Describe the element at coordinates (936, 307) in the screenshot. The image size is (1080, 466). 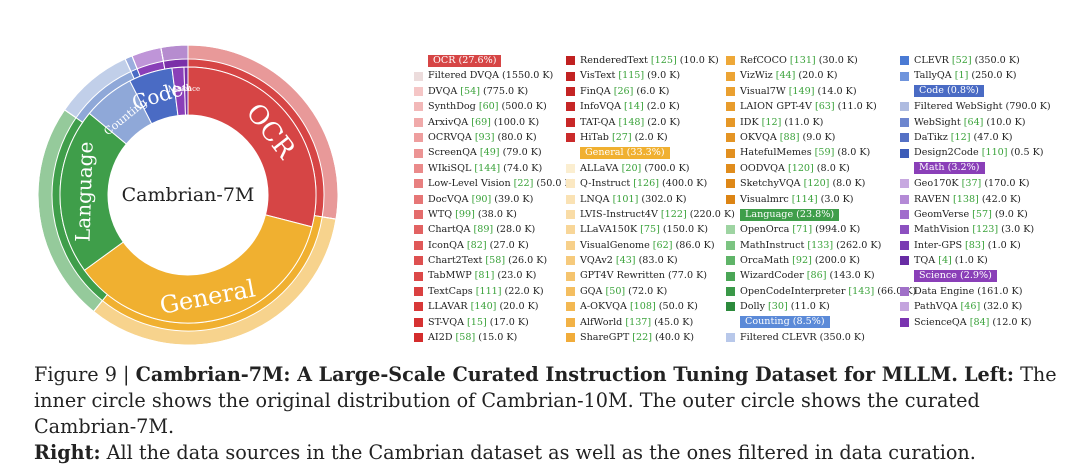
I see `legend-item-name: PathVQA` at that location.